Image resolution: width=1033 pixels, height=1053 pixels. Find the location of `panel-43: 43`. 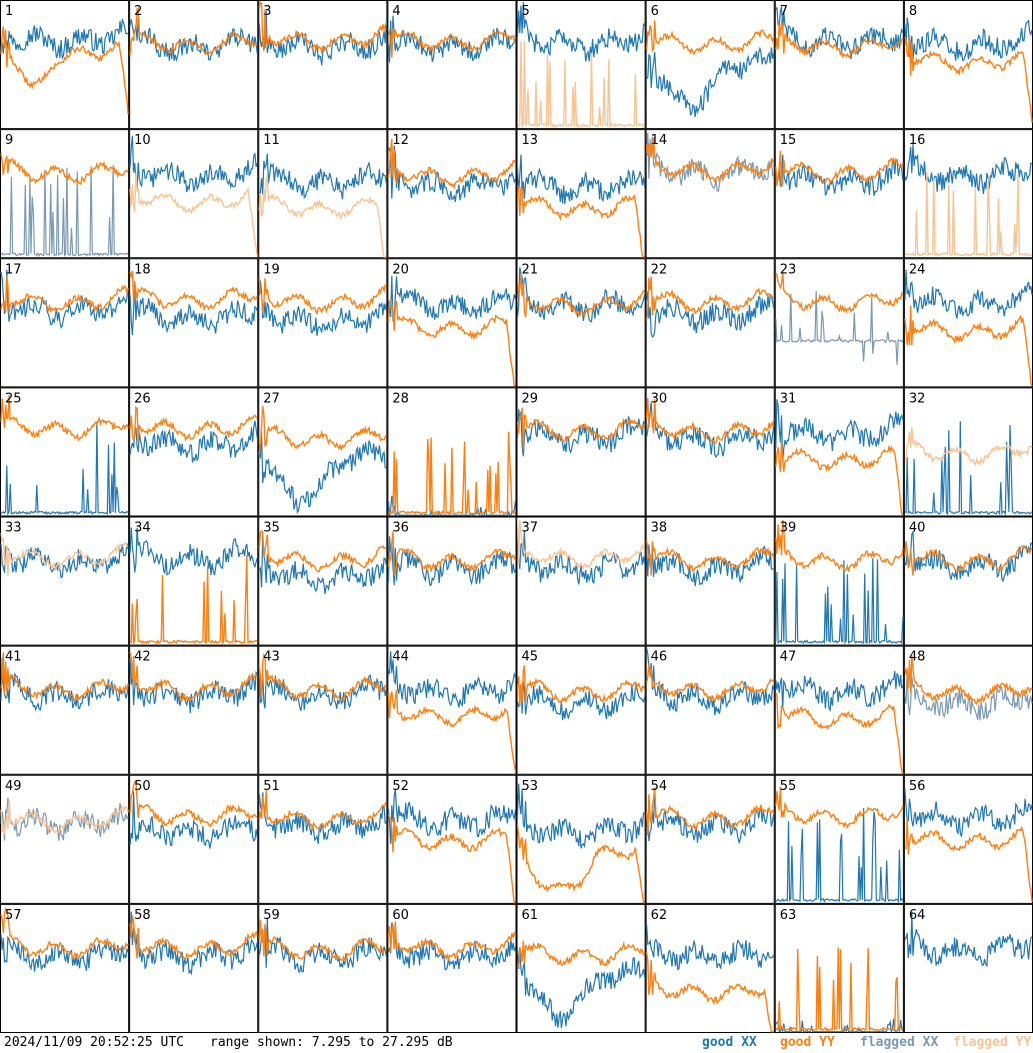

panel-43: 43 is located at coordinates (323, 710).